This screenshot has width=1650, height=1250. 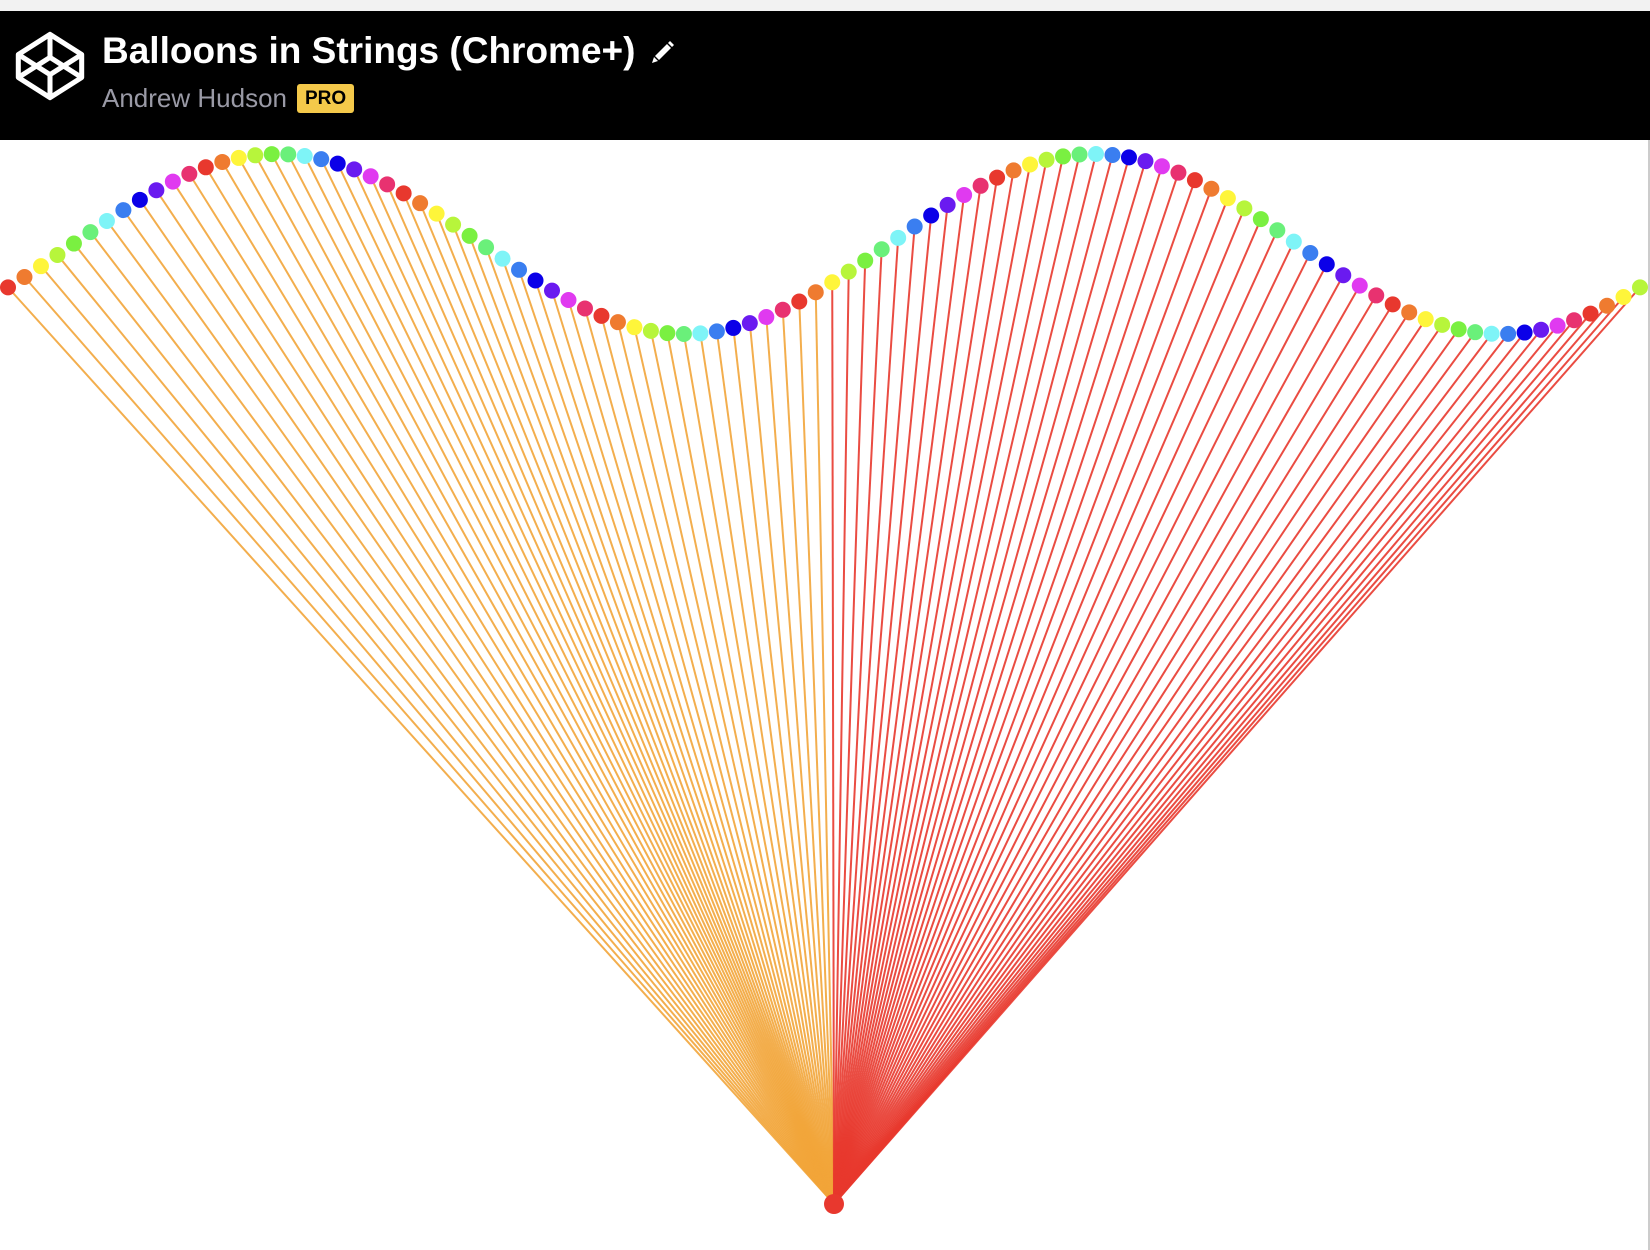 What do you see at coordinates (369, 50) in the screenshot?
I see `pen-title: Balloons in Strings (Chrome+)` at bounding box center [369, 50].